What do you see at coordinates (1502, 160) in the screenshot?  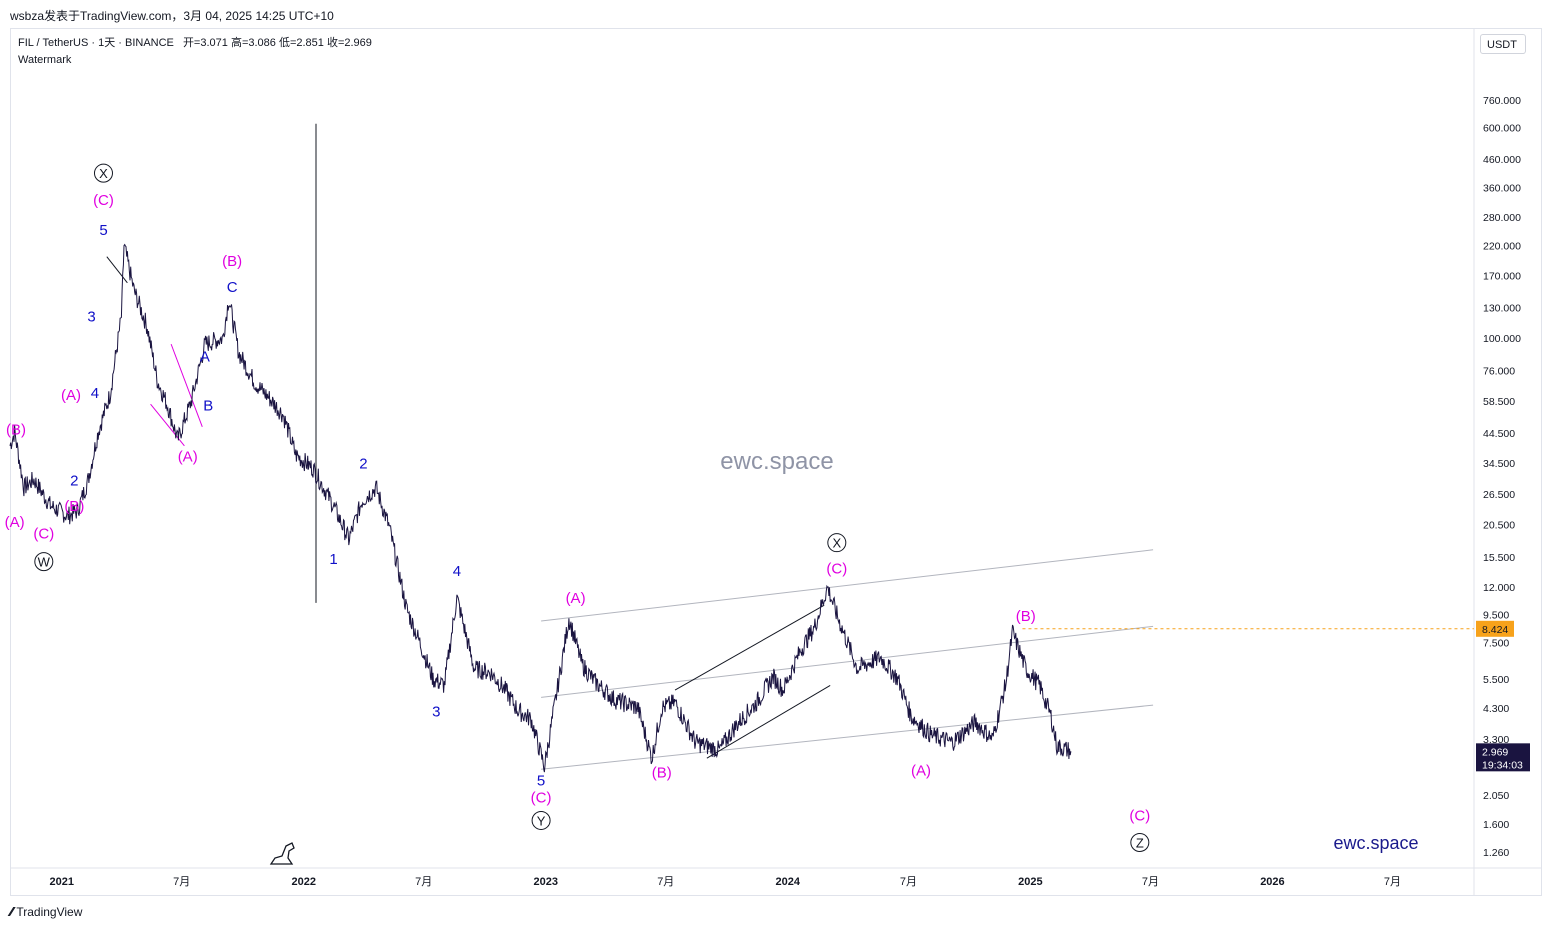 I see `y-tick-label: 460.000` at bounding box center [1502, 160].